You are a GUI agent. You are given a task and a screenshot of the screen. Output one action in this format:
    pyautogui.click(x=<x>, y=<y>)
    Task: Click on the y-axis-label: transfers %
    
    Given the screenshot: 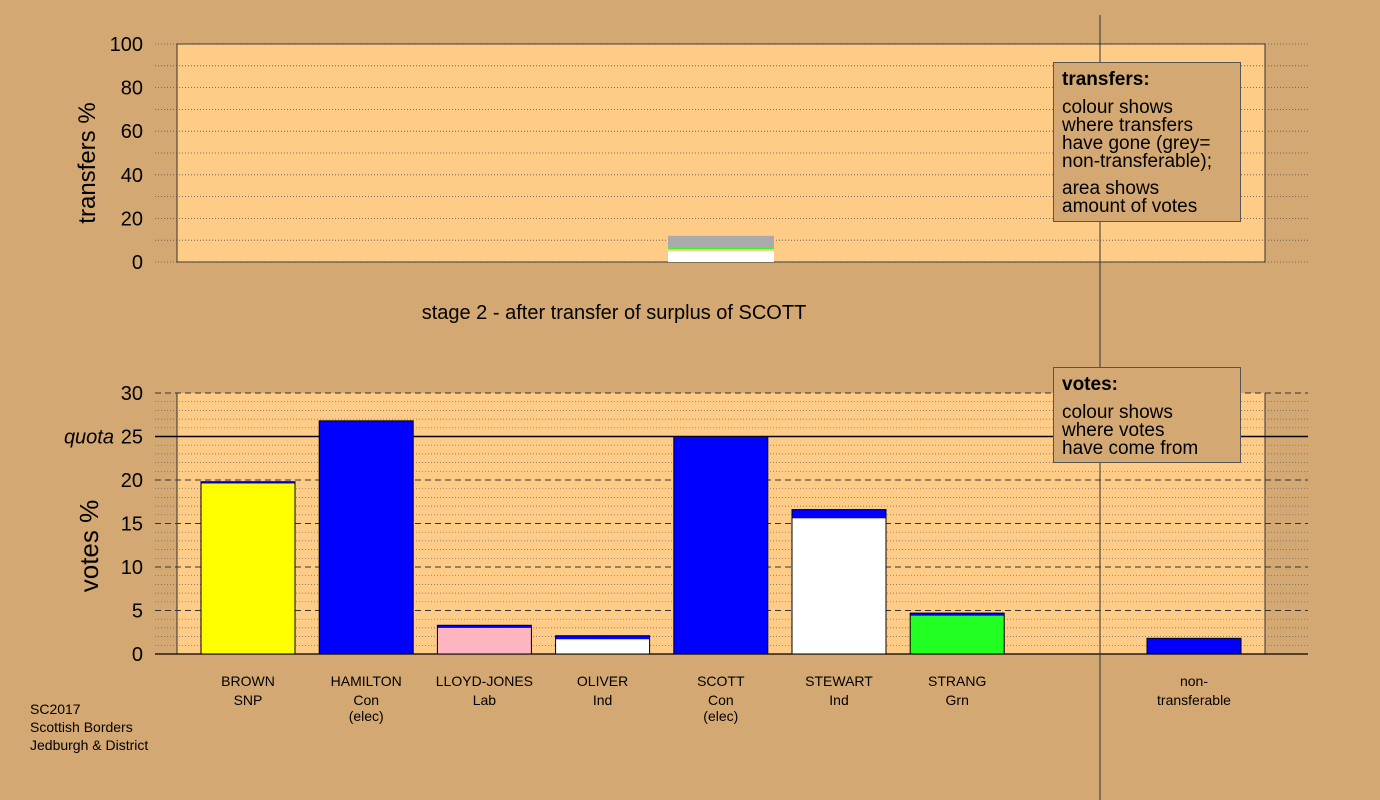 What is the action you would take?
    pyautogui.click(x=87, y=162)
    